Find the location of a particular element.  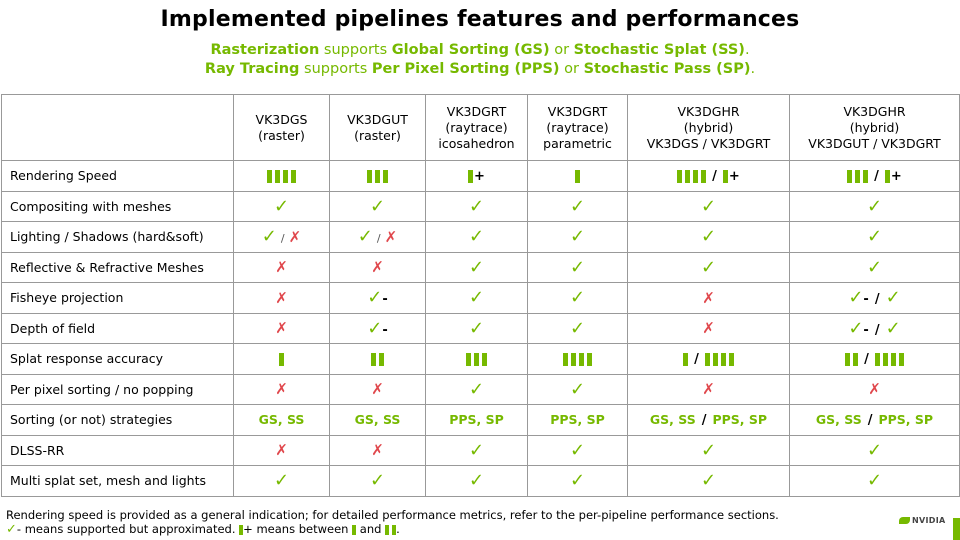

column-header: VK3DGHR (hybrid) VK3DGS / VK3DGRT is located at coordinates (708, 127).